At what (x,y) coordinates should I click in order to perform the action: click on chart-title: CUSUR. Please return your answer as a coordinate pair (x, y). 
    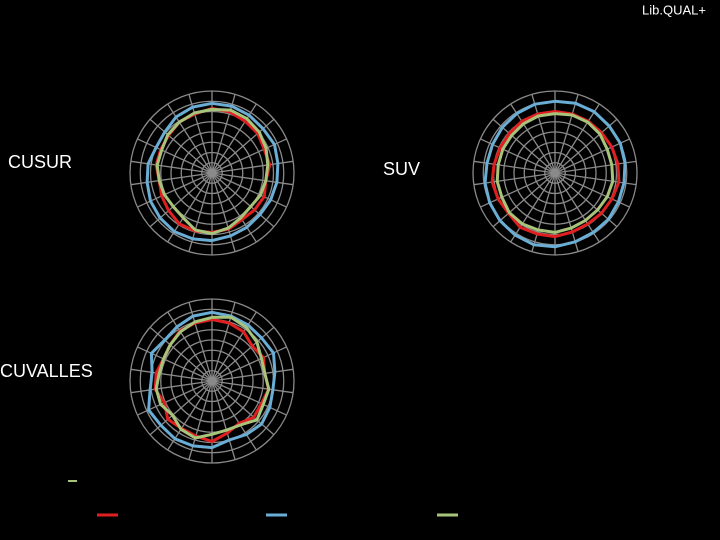
    Looking at the image, I should click on (40, 162).